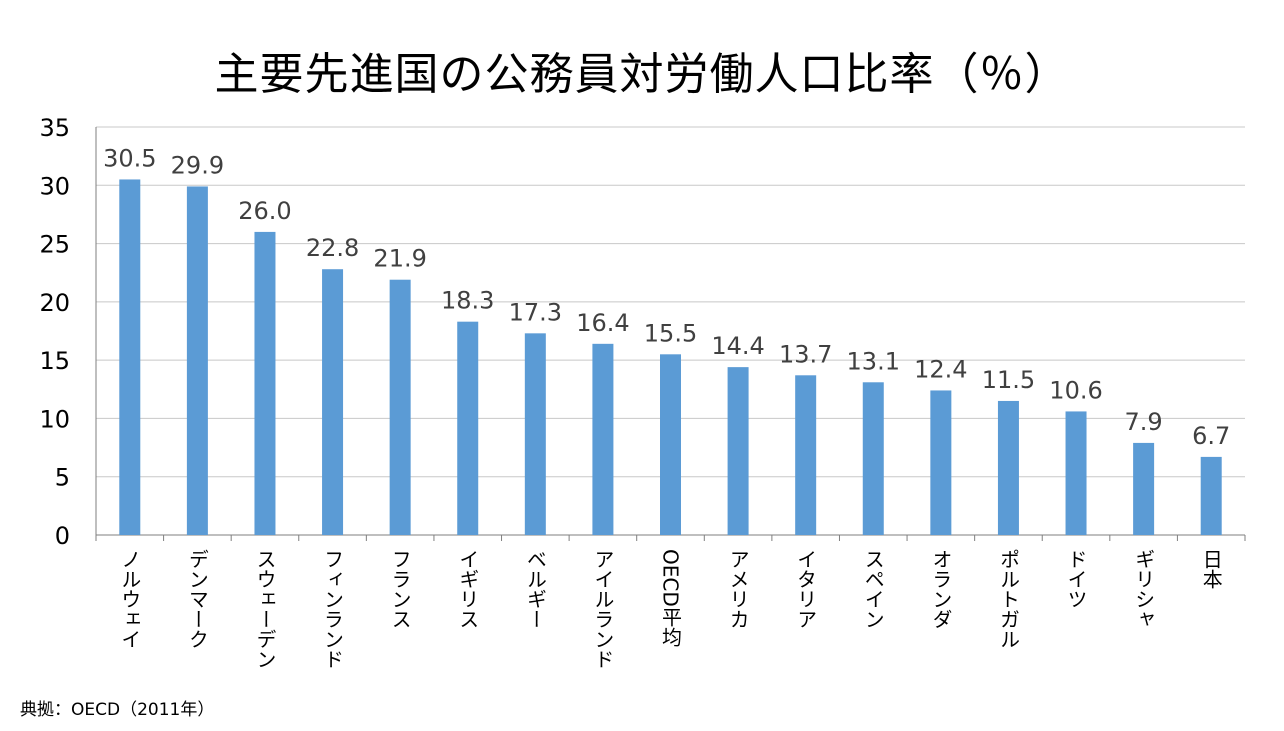 Image resolution: width=1284 pixels, height=731 pixels. I want to click on data-label: 17.3, so click(535, 312).